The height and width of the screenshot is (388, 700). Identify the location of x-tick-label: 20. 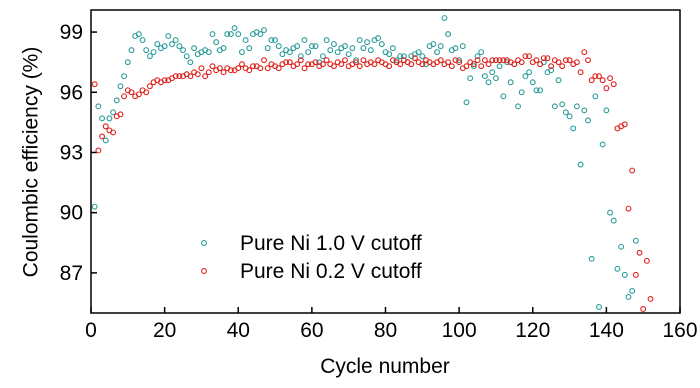
(164, 330).